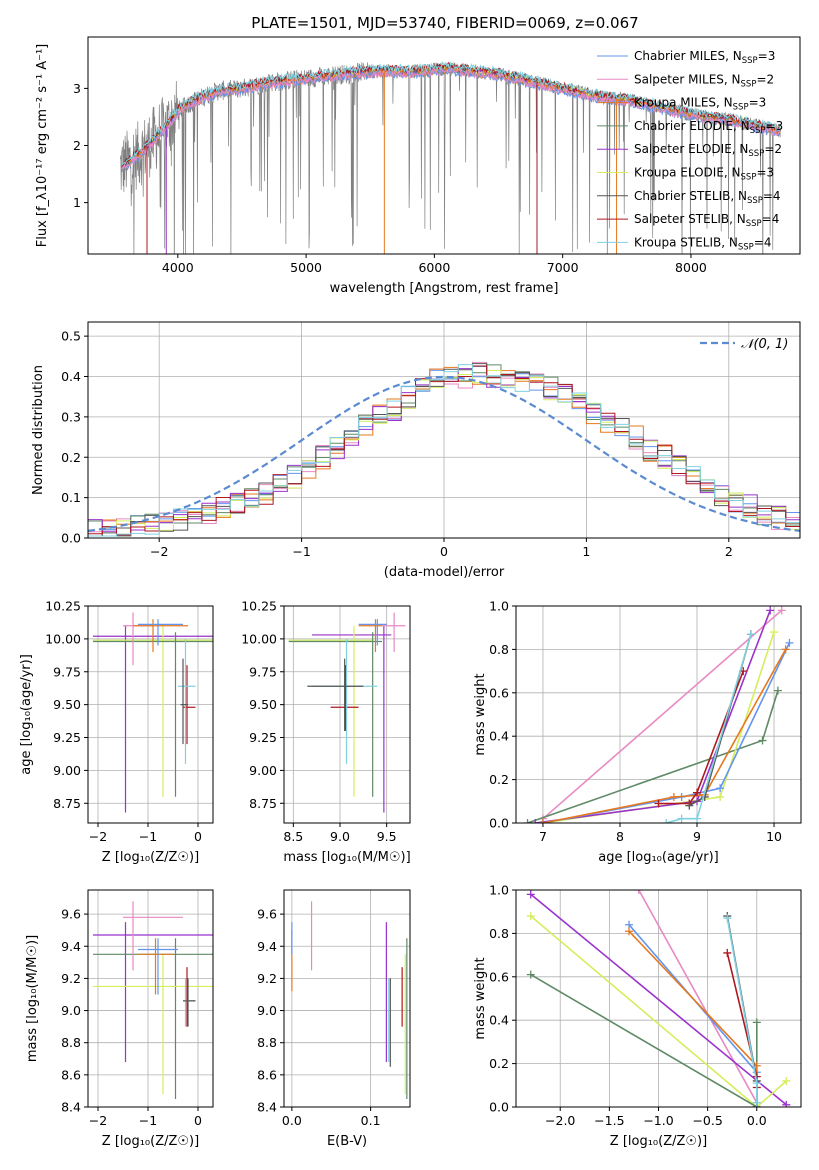  What do you see at coordinates (371, 1120) in the screenshot?
I see `x-tick-label: 0.1` at bounding box center [371, 1120].